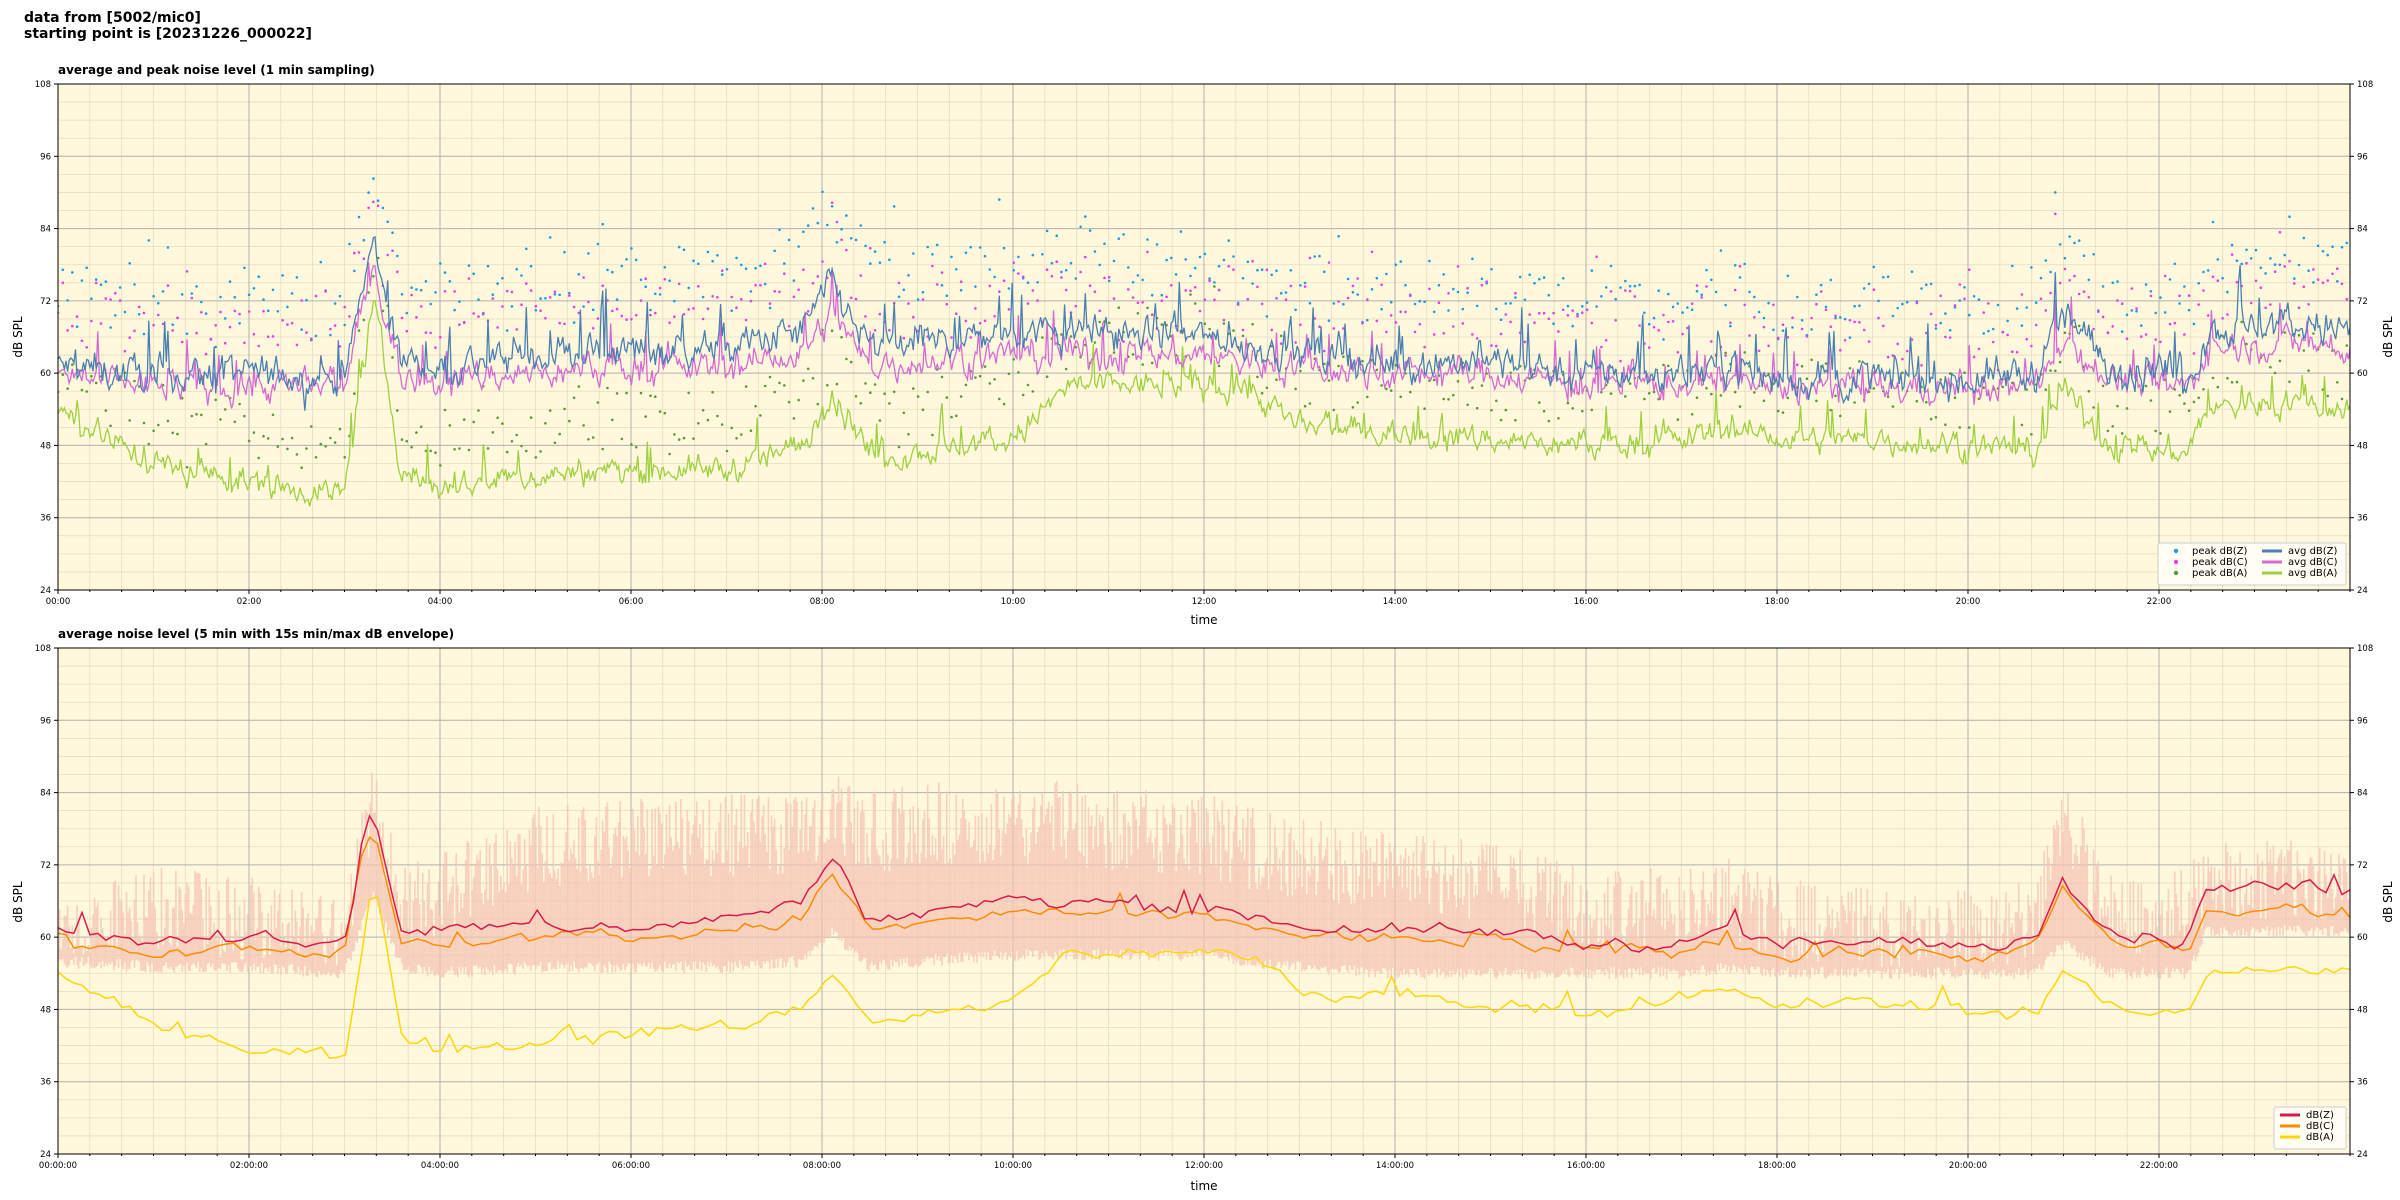 Image resolution: width=2400 pixels, height=1200 pixels. I want to click on legend-label: peak dB(A), so click(2220, 573).